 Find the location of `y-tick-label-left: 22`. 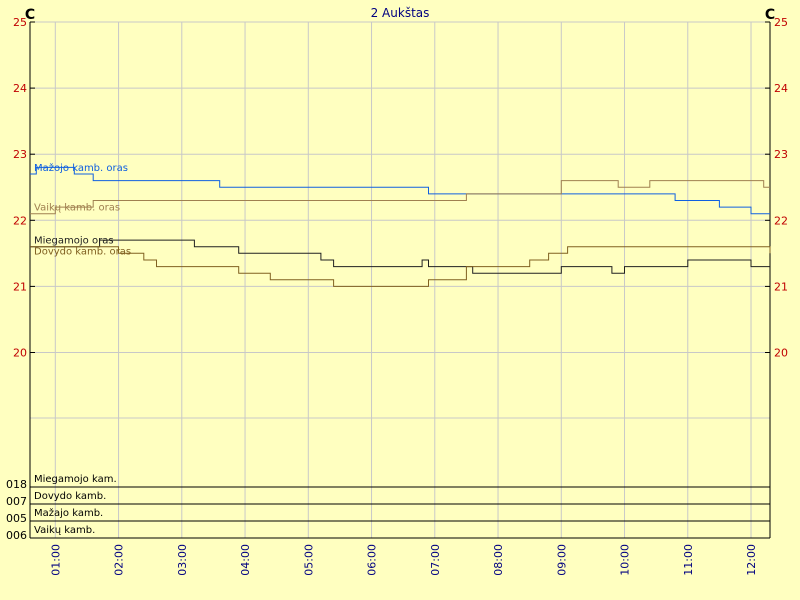

y-tick-label-left: 22 is located at coordinates (20, 220).